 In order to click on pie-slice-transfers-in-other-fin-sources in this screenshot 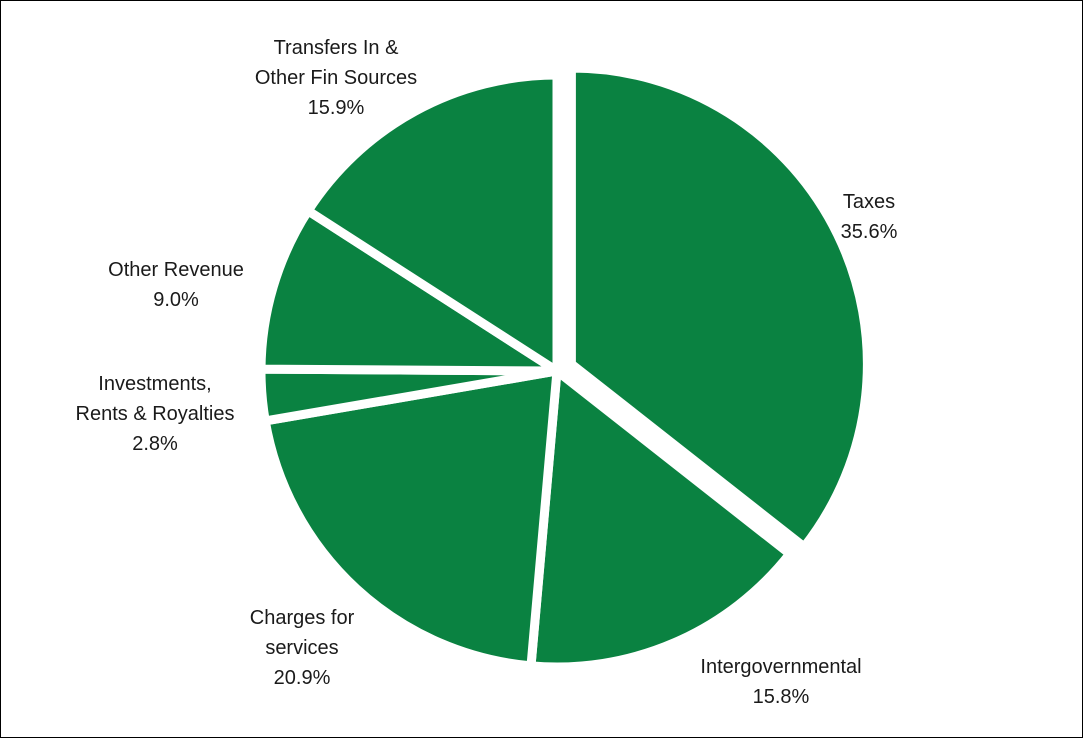, I will do `click(431, 225)`.